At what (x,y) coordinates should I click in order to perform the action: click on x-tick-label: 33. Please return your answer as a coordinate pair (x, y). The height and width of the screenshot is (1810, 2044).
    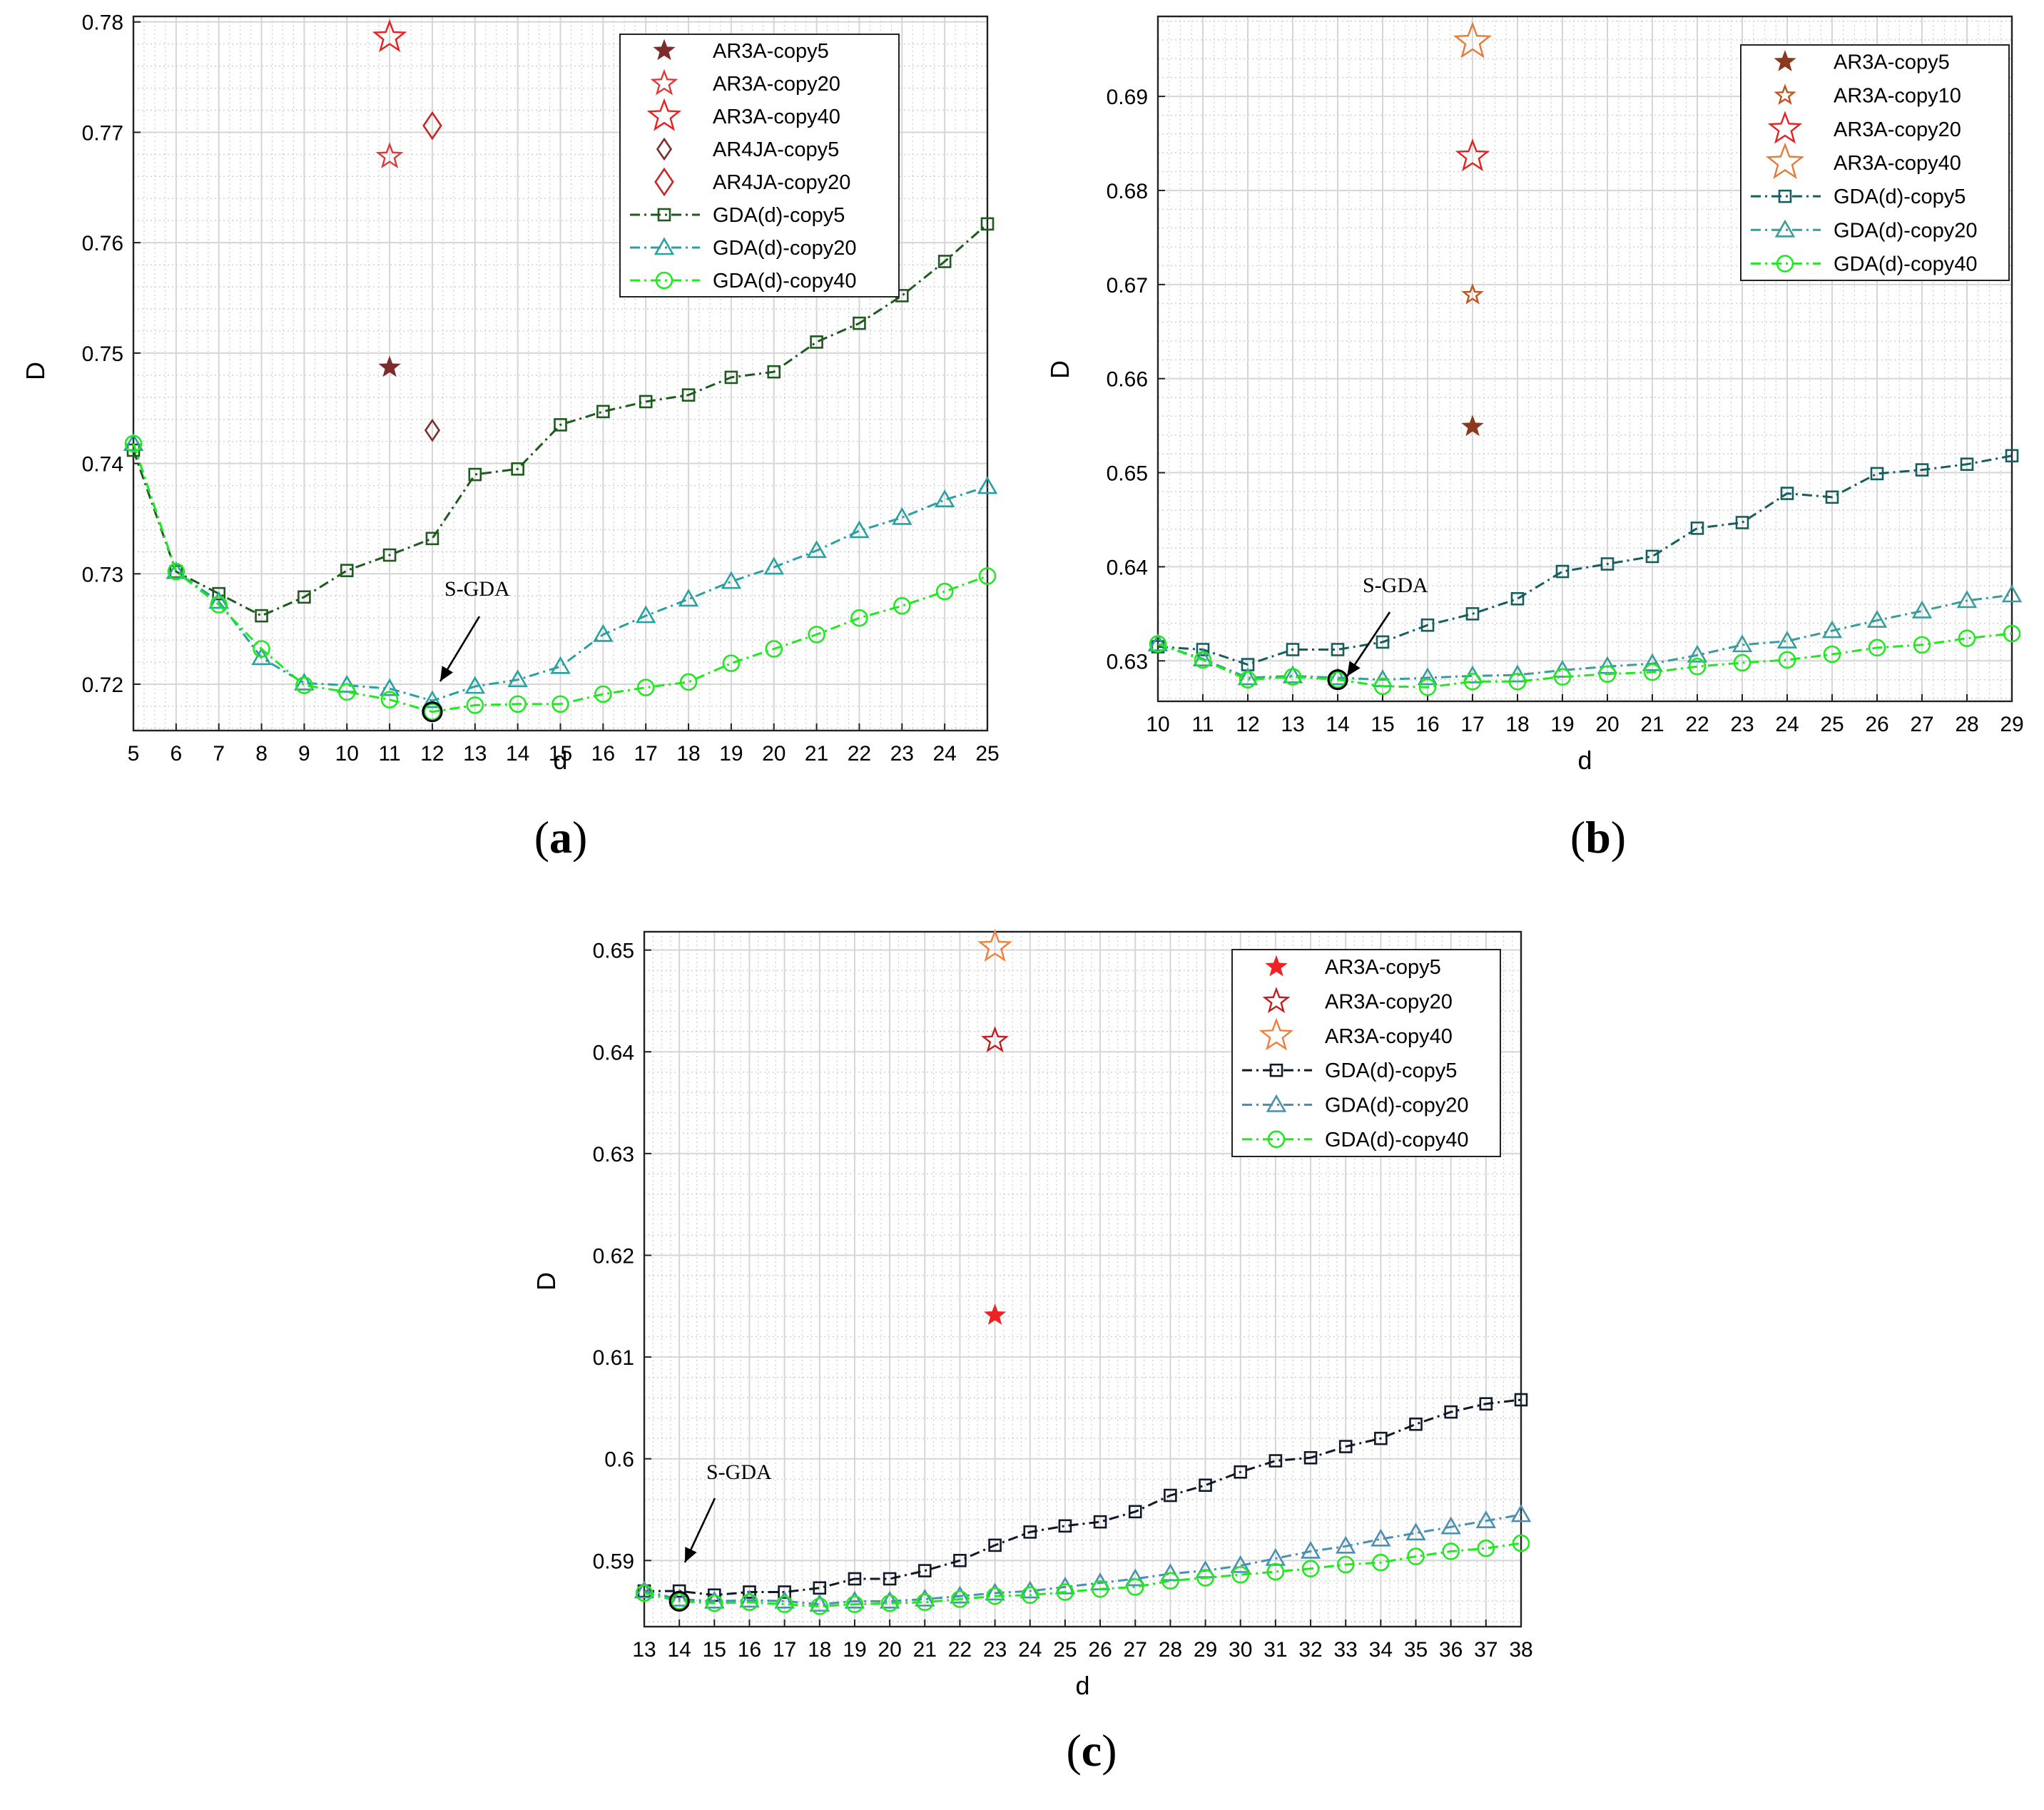
    Looking at the image, I should click on (1346, 1650).